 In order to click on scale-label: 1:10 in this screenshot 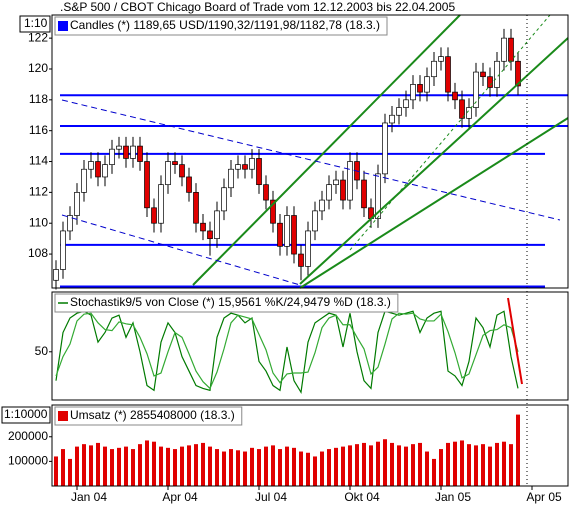, I will do `click(36, 23)`.